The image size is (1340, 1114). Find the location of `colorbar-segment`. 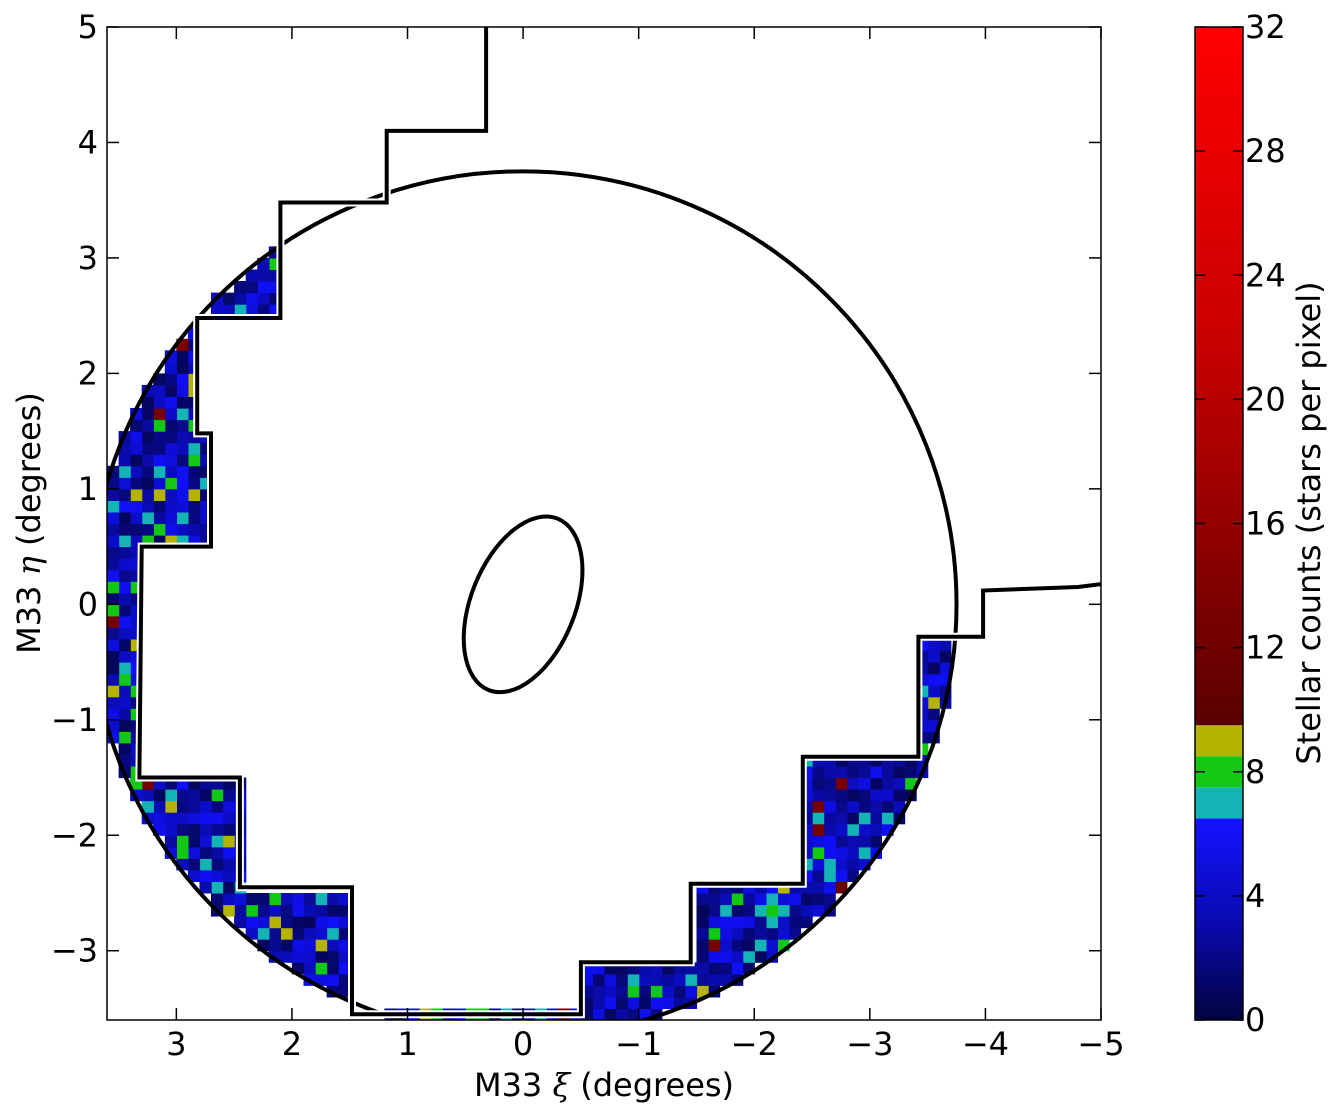

colorbar-segment is located at coordinates (1219, 803).